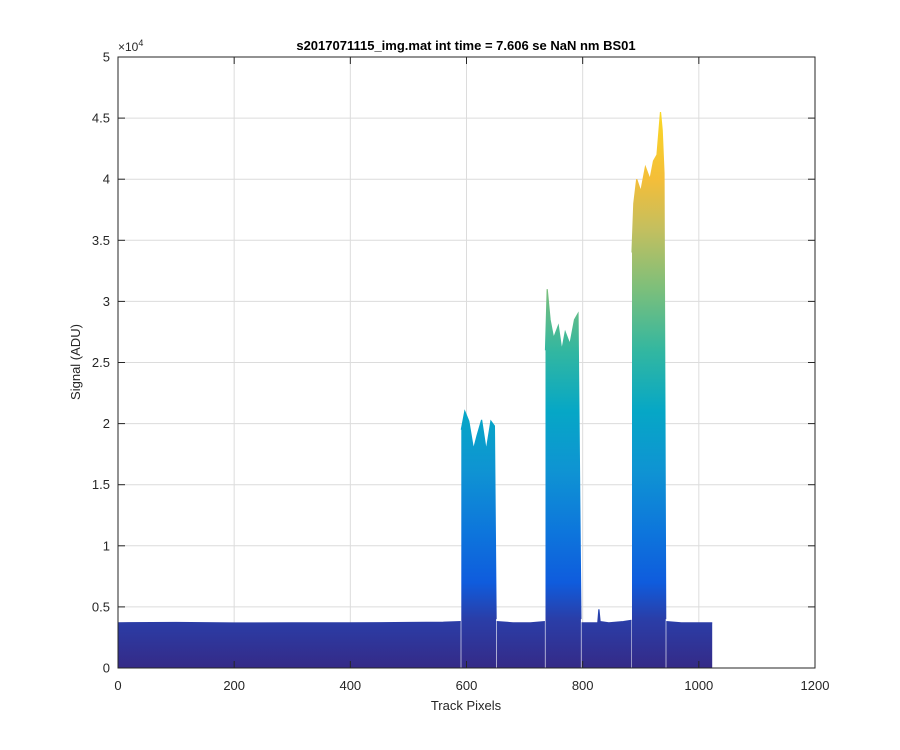 The height and width of the screenshot is (750, 900). What do you see at coordinates (106, 57) in the screenshot?
I see `y-tick-label: 5` at bounding box center [106, 57].